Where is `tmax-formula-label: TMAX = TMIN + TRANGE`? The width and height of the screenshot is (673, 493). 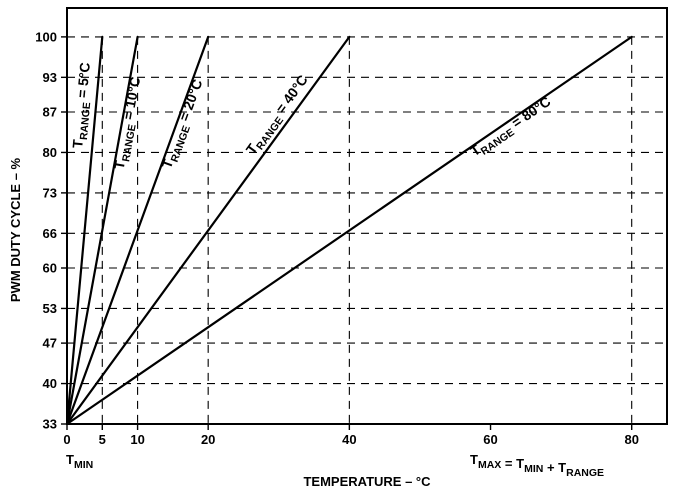
tmax-formula-label: TMAX = TMIN + TRANGE is located at coordinates (537, 465).